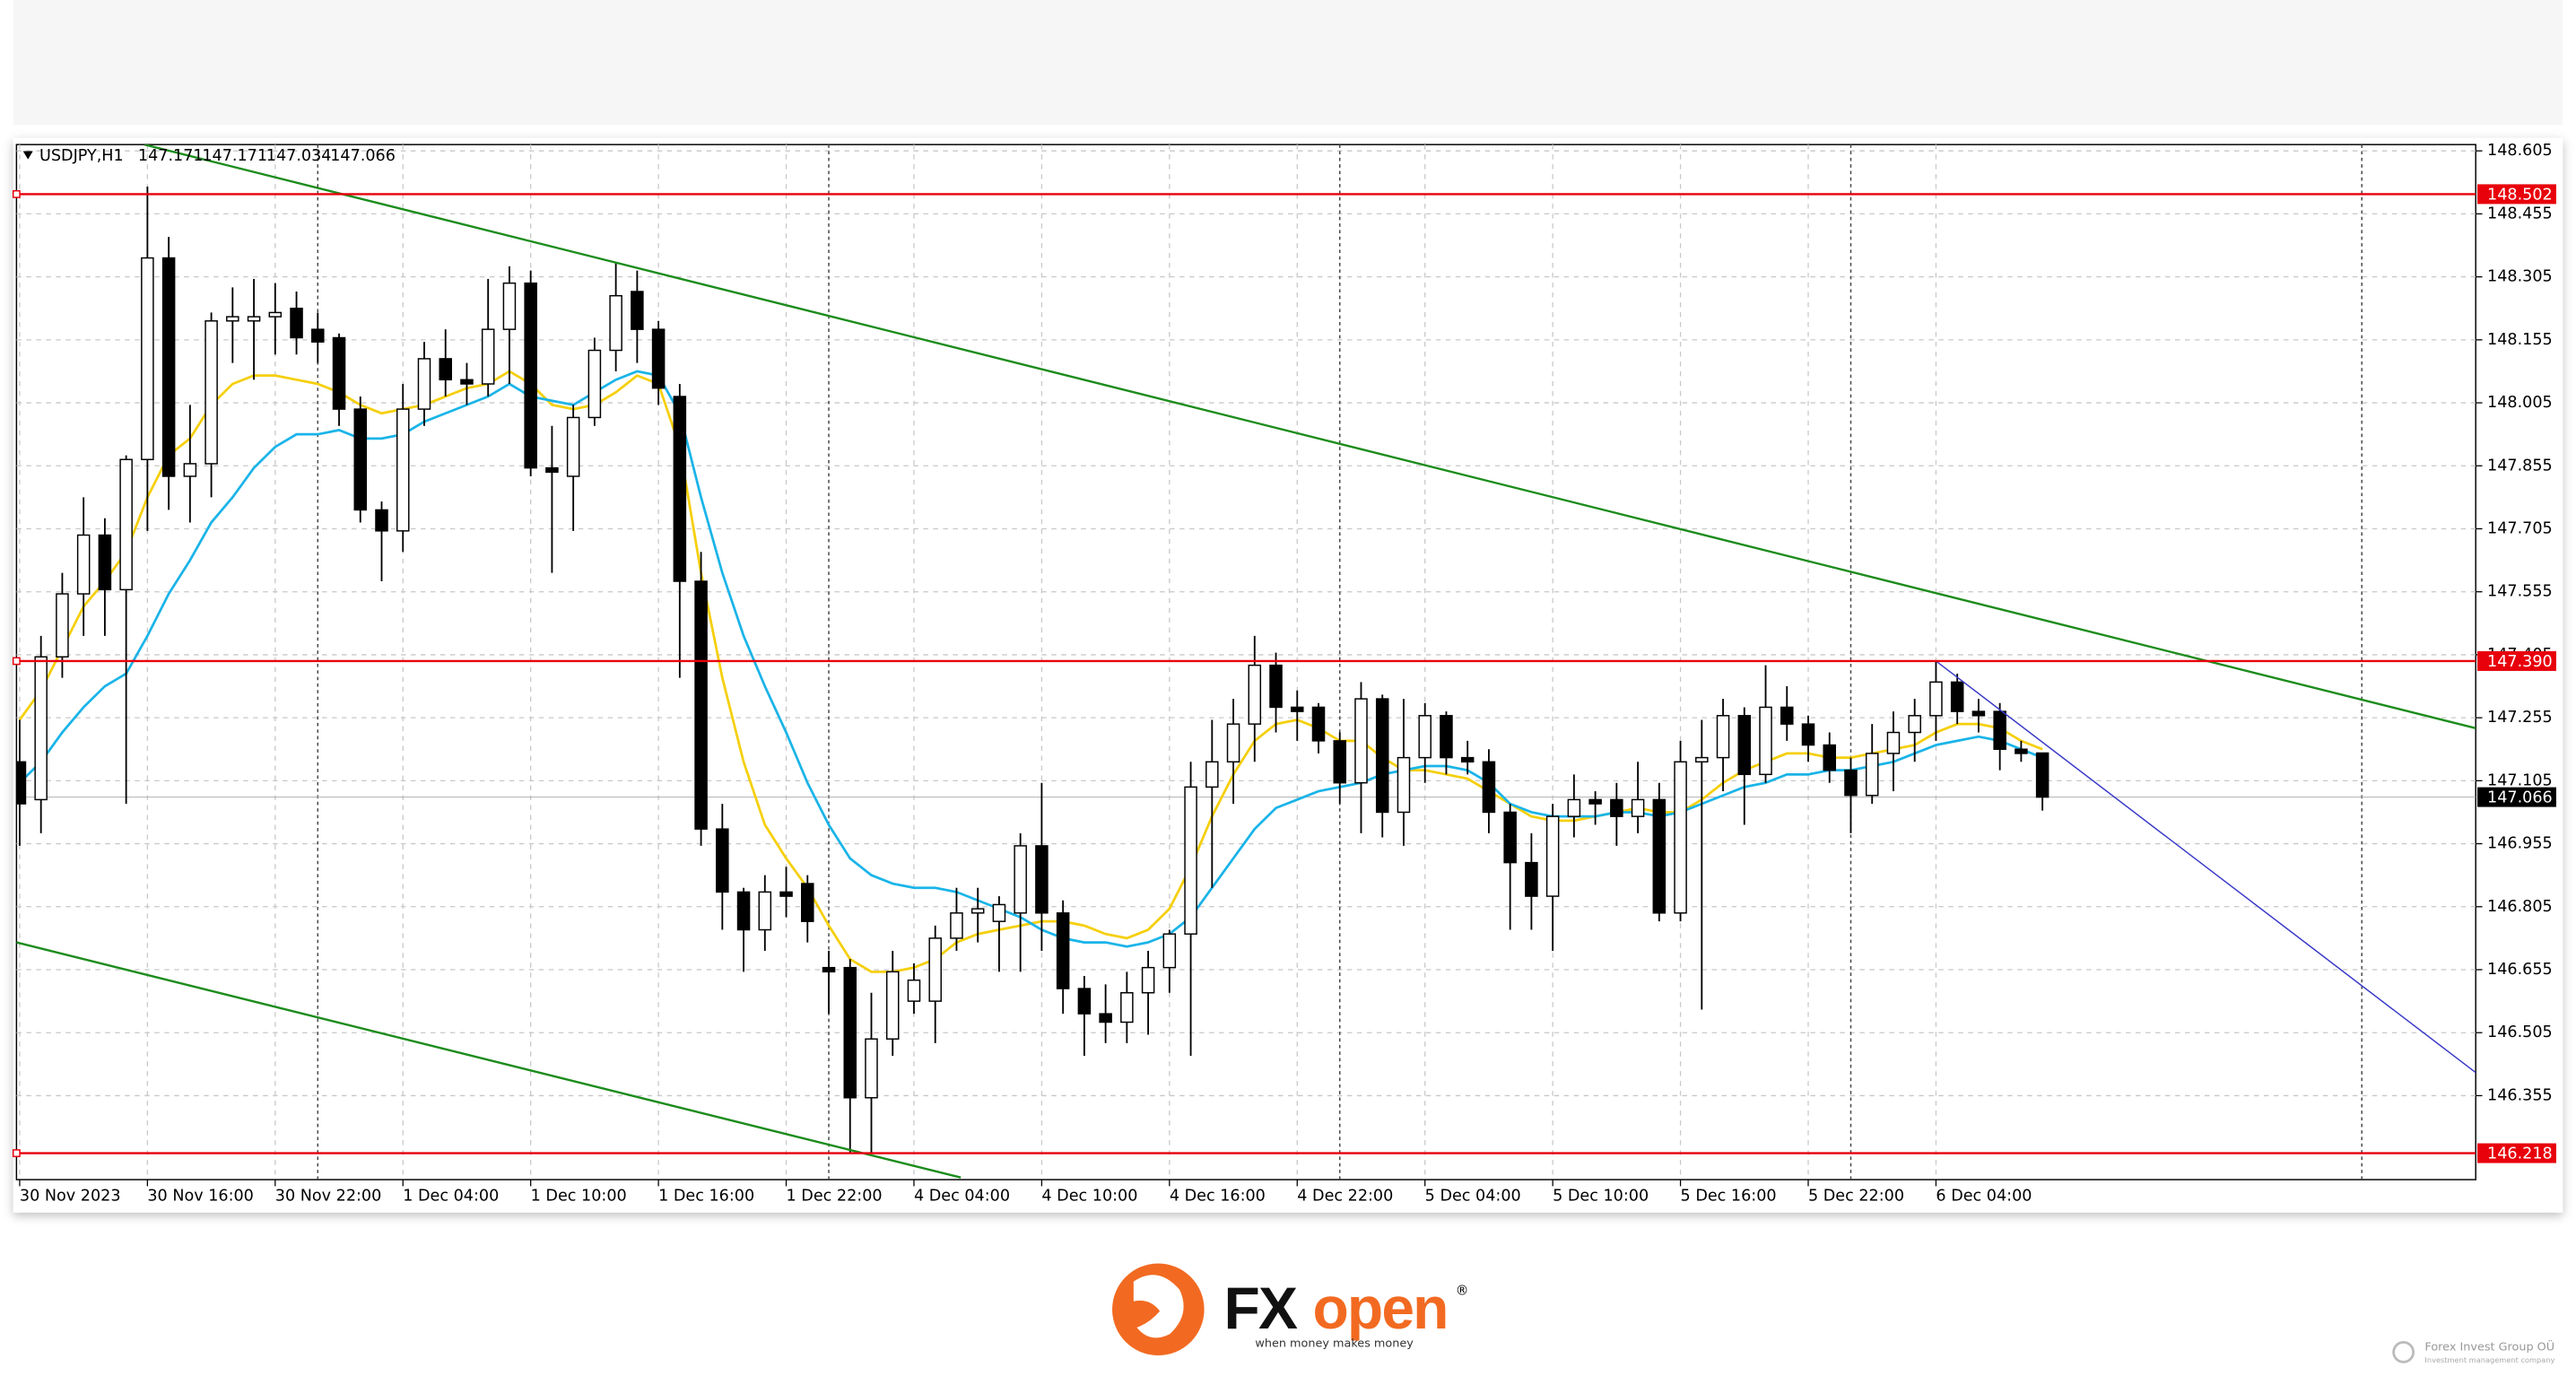 Image resolution: width=2576 pixels, height=1385 pixels. I want to click on y-tick-label: 147.105, so click(2520, 780).